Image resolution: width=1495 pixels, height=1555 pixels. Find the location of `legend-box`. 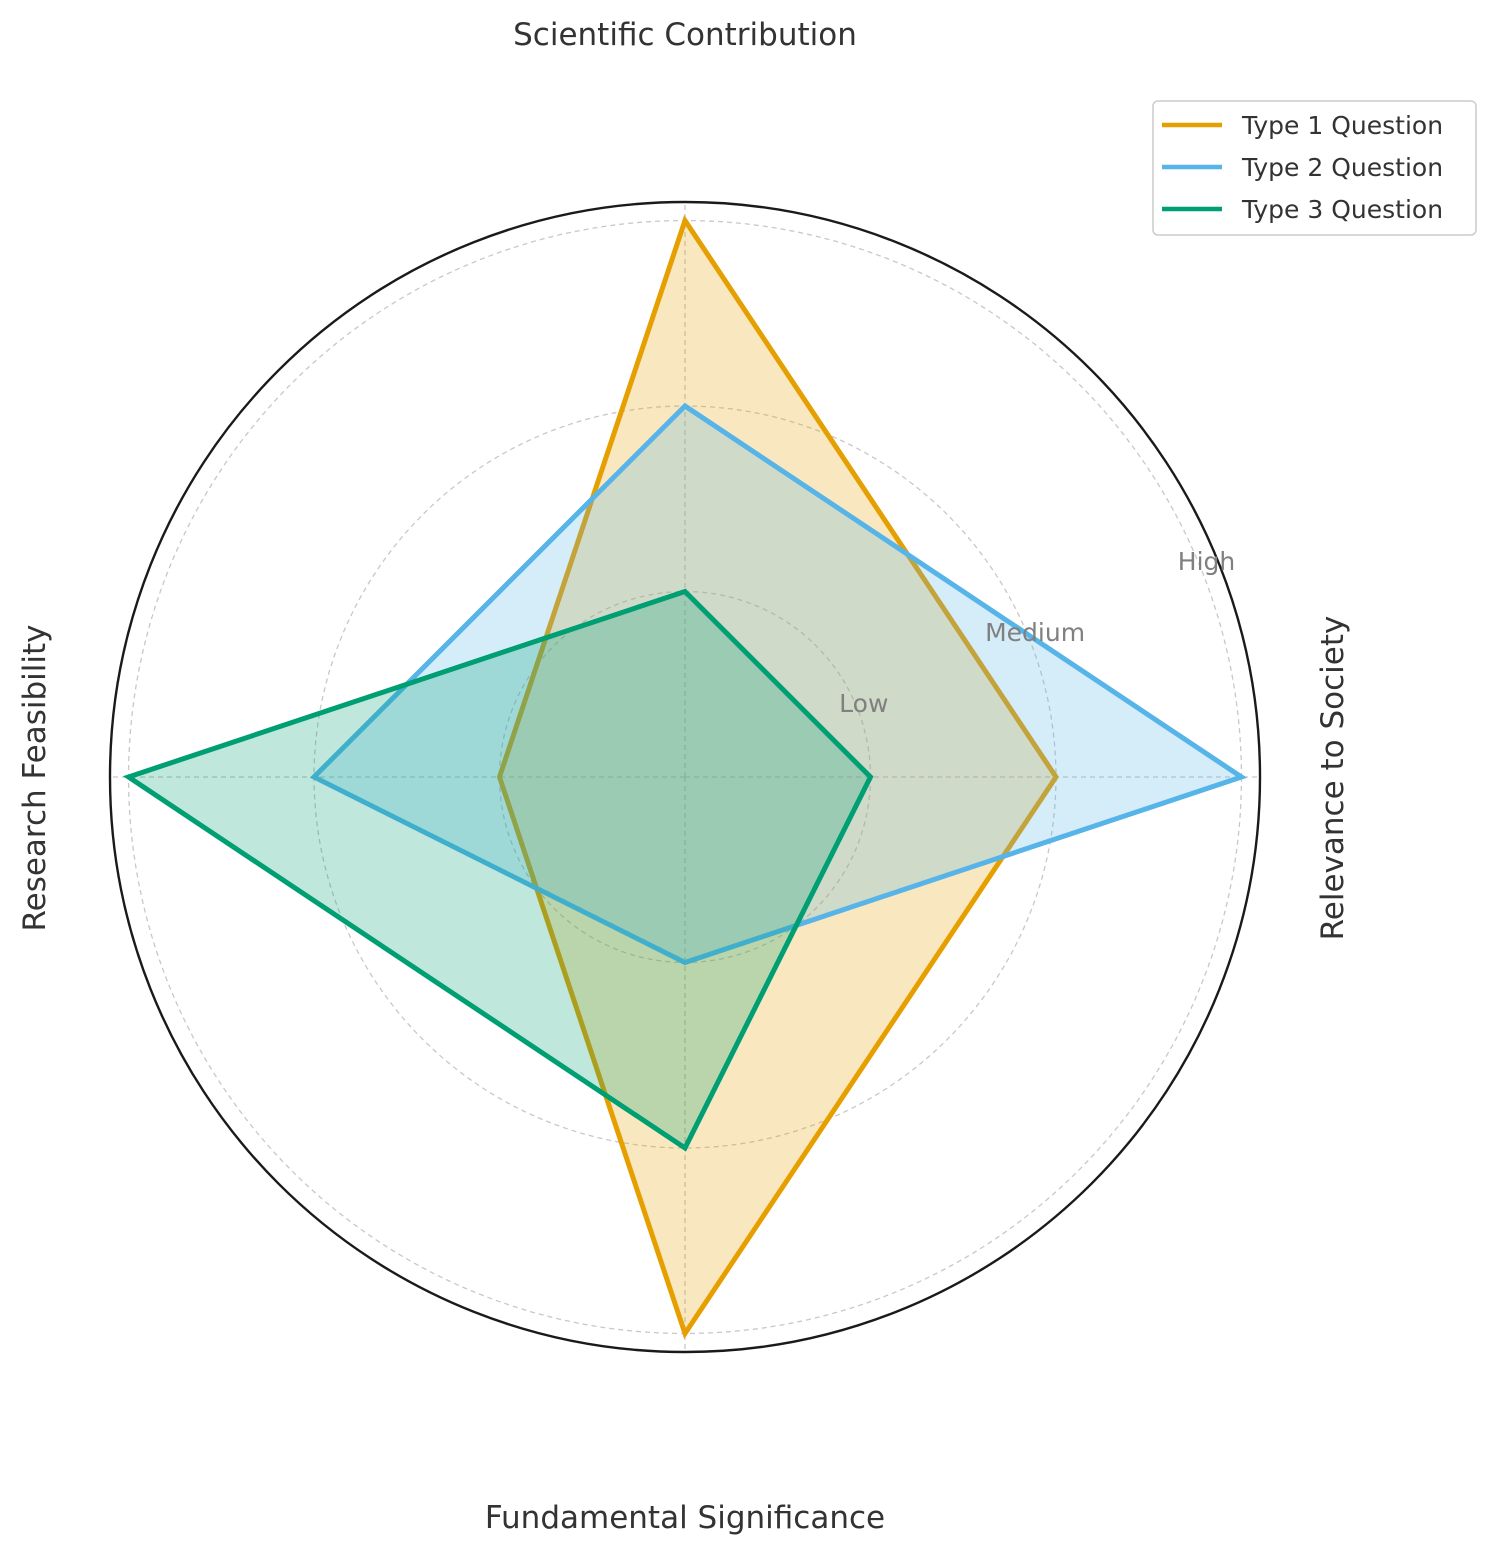

legend-box is located at coordinates (1314, 168).